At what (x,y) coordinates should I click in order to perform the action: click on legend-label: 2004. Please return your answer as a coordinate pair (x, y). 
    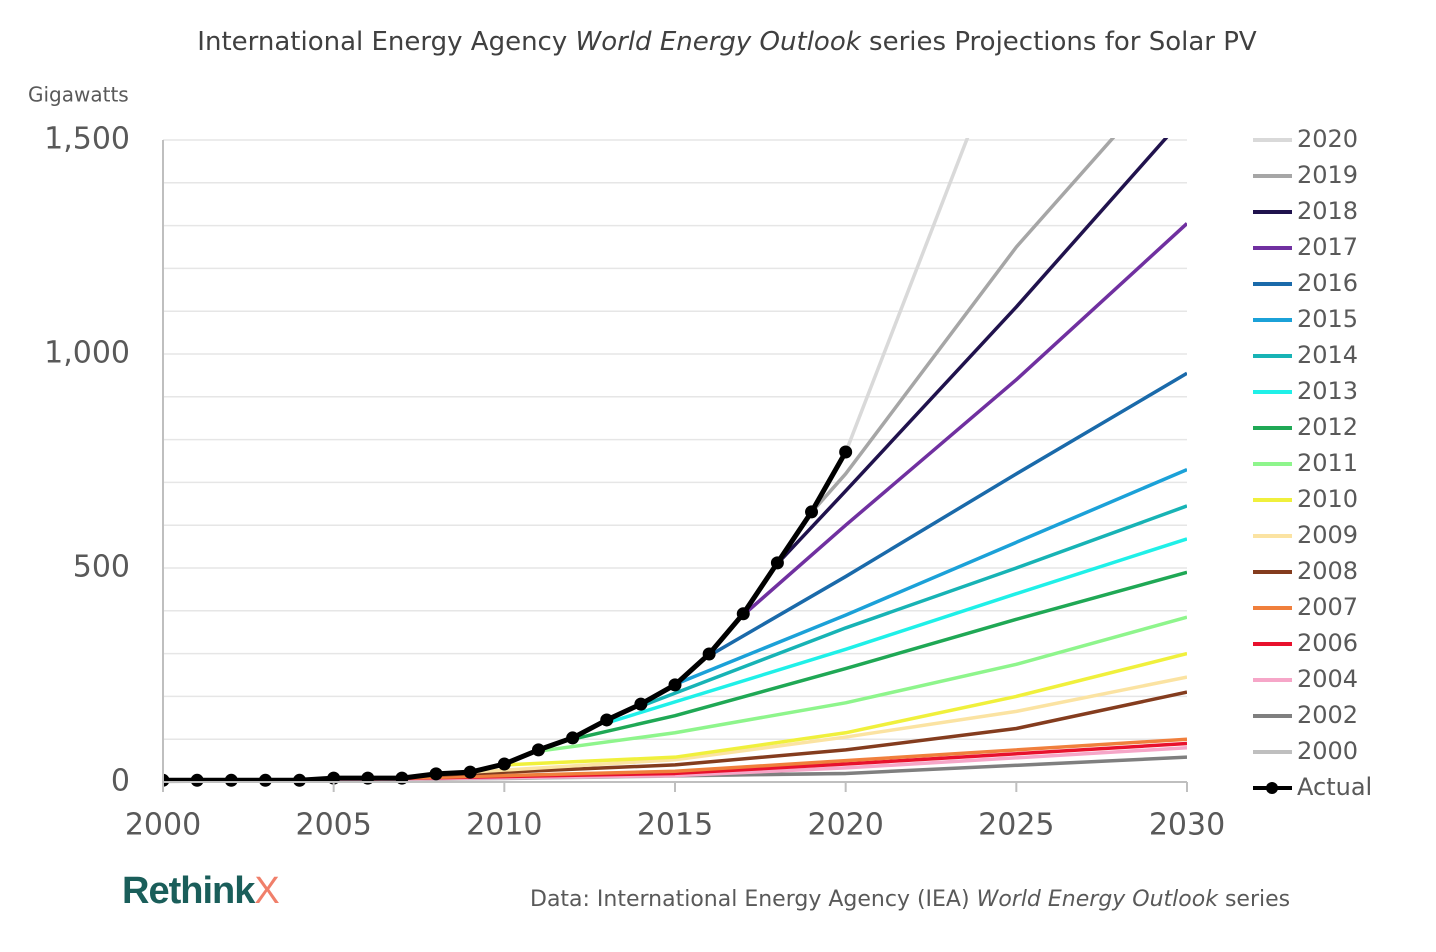
    Looking at the image, I should click on (1327, 679).